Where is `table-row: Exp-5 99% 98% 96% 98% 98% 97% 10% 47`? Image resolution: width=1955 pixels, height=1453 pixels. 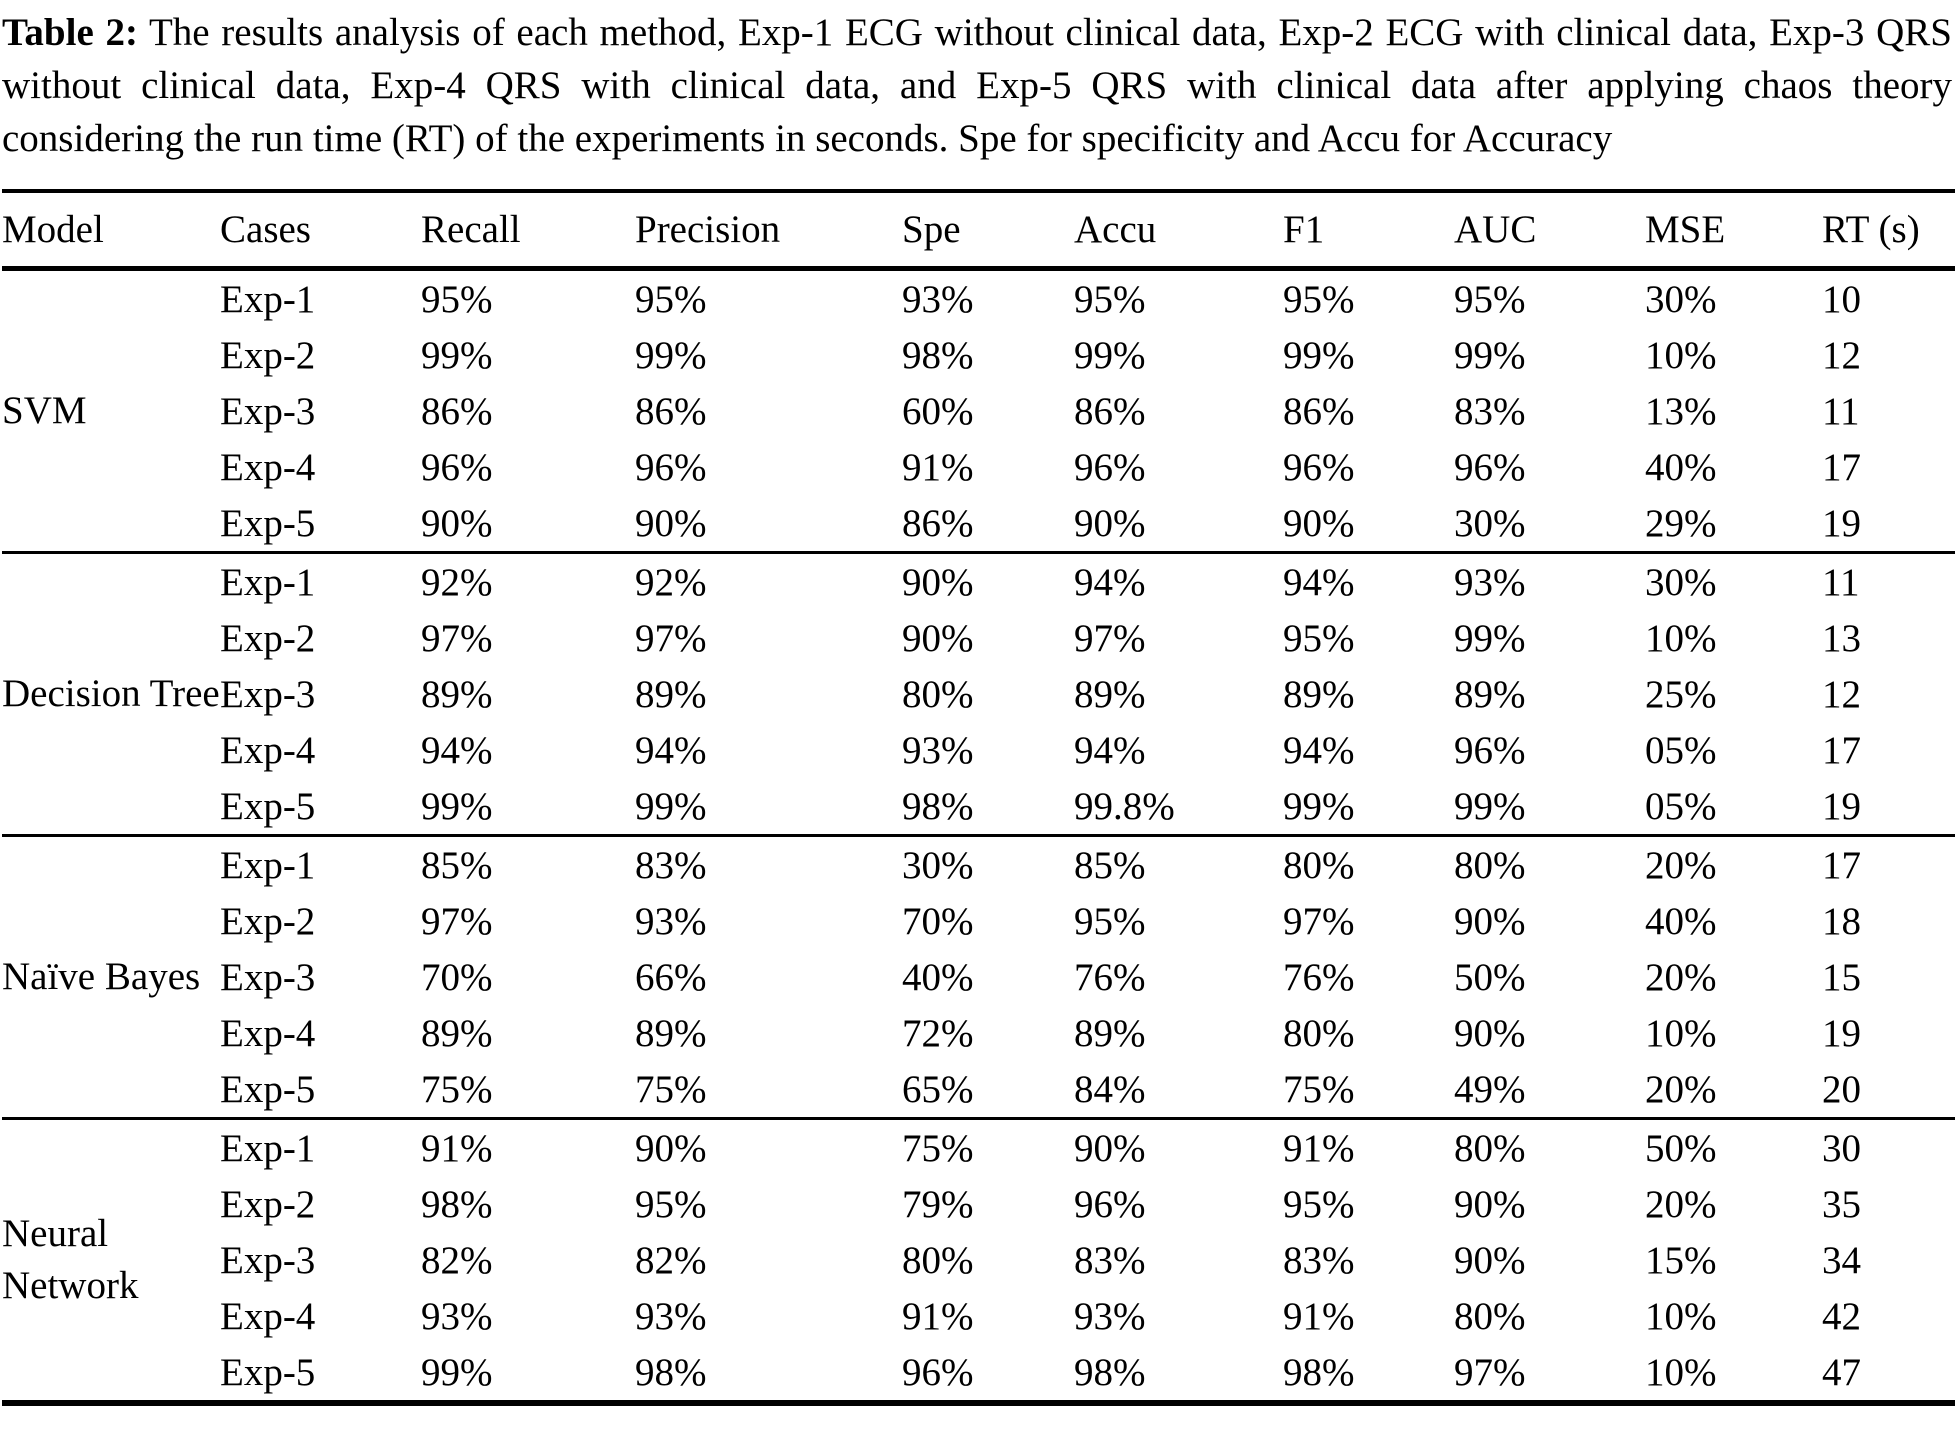 table-row: Exp-5 99% 98% 96% 98% 98% 97% 10% 47 is located at coordinates (978, 1373).